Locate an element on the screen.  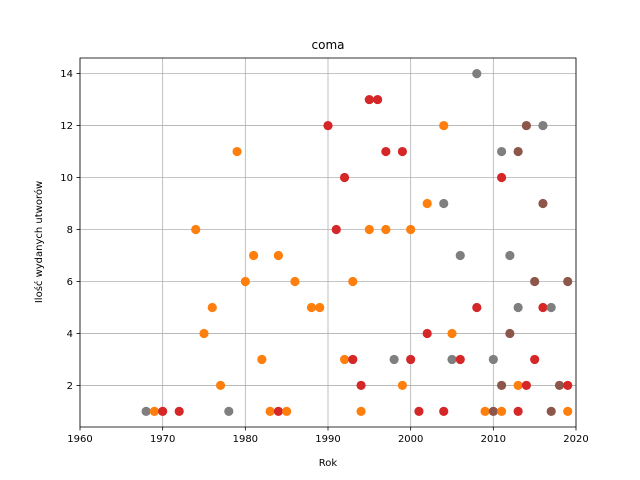
x-tick-label: 2010 is located at coordinates (493, 439).